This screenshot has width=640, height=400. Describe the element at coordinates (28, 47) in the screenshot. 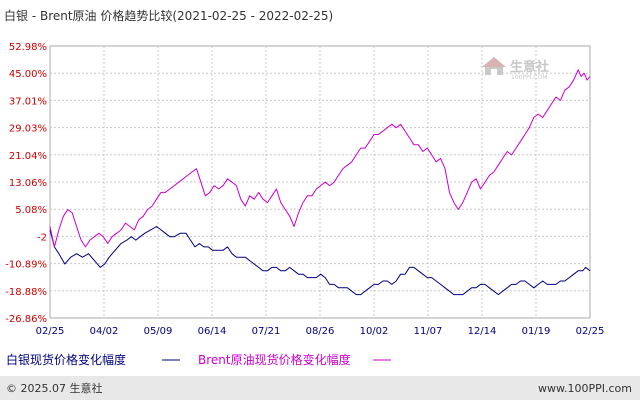

I see `y-tick-label: 52.98%` at that location.